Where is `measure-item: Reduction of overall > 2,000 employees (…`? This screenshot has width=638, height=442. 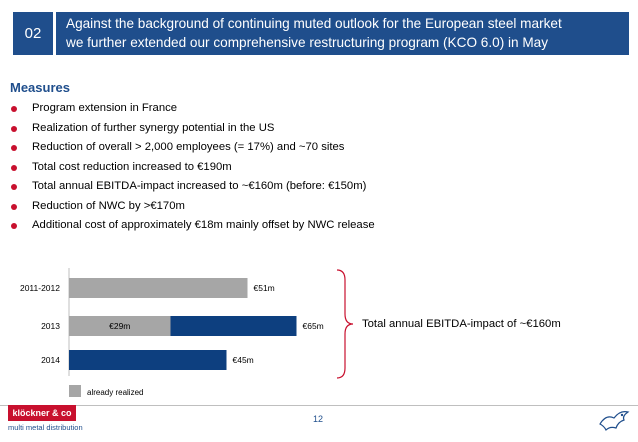
measure-item: Reduction of overall > 2,000 employees (… is located at coordinates (192, 148).